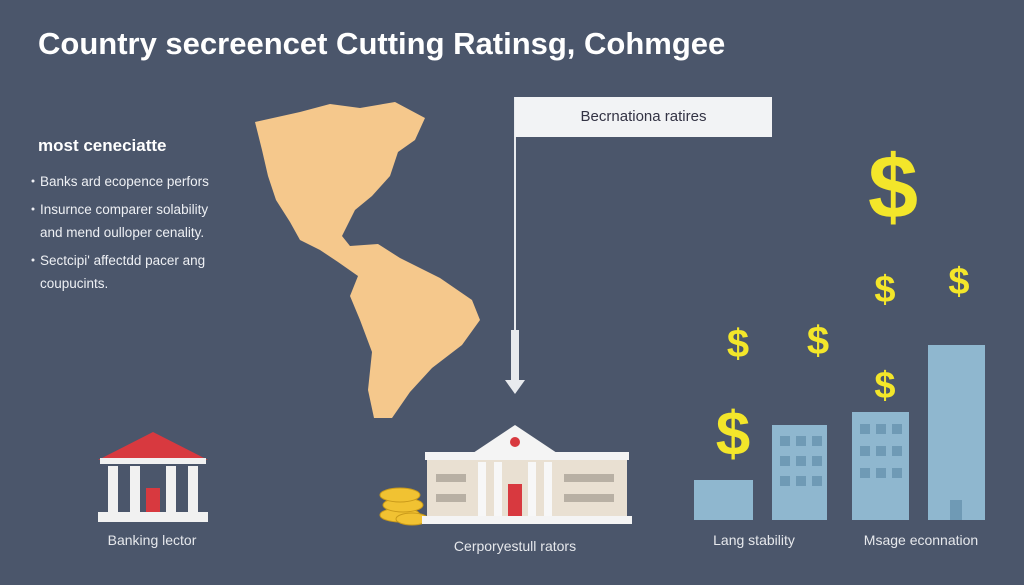 The height and width of the screenshot is (585, 1024). What do you see at coordinates (871, 472) in the screenshot?
I see `building-windows` at bounding box center [871, 472].